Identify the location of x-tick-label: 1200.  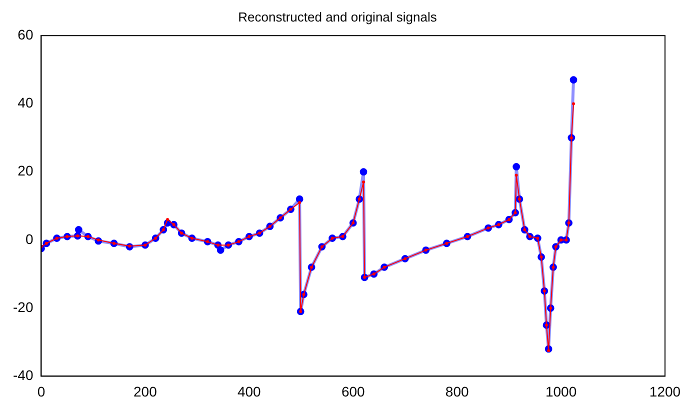
(665, 391).